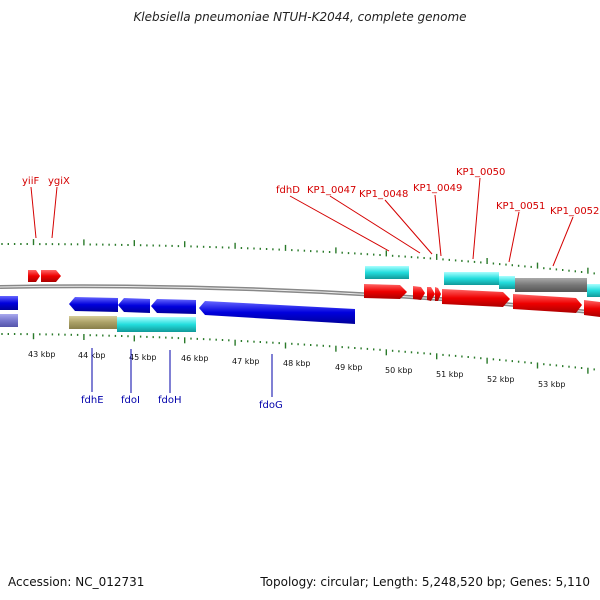 The image size is (600, 600). I want to click on gene-label-KP1_0051: KP1_0051, so click(520, 206).